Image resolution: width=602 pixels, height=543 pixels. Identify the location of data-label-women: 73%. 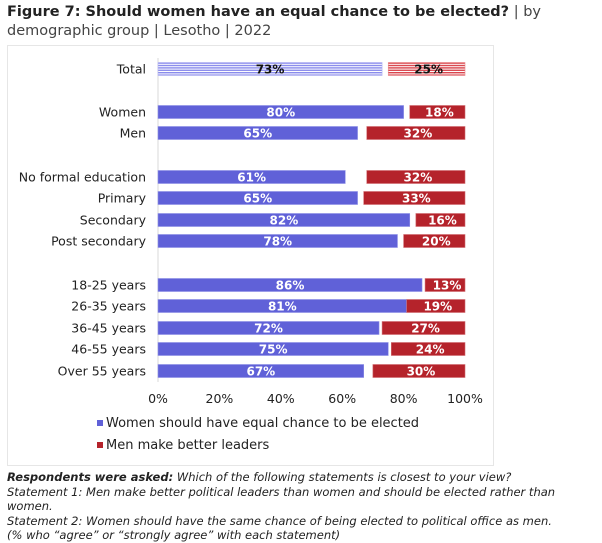
(270, 70).